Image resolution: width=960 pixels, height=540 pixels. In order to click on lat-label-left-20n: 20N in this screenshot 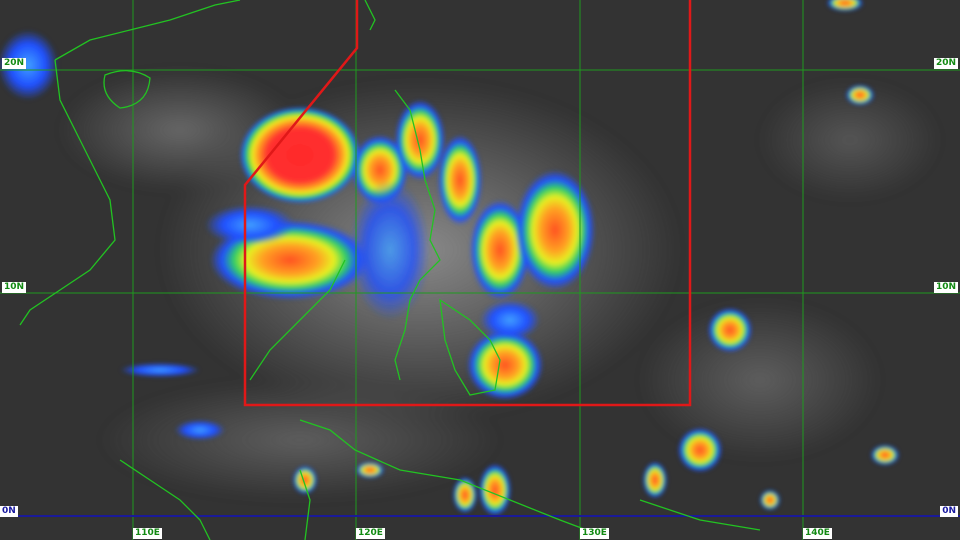, I will do `click(14, 63)`.